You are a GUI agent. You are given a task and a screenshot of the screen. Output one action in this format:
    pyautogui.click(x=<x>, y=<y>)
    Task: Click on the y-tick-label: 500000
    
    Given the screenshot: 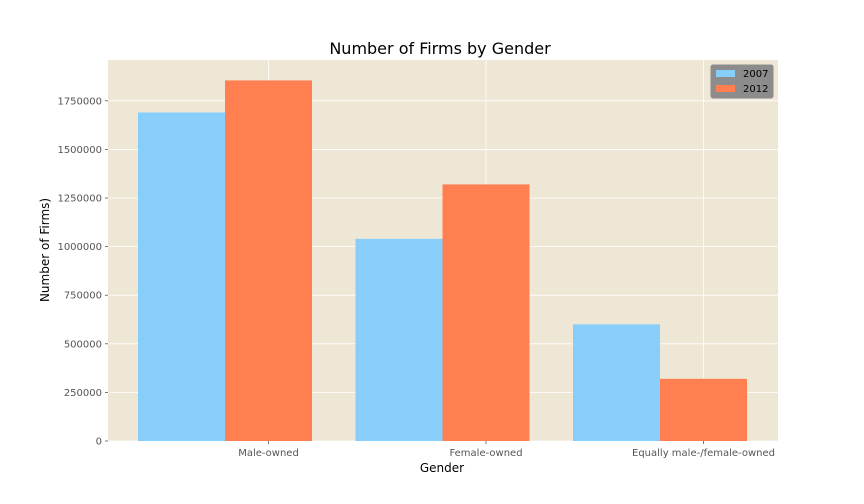 What is the action you would take?
    pyautogui.click(x=83, y=344)
    